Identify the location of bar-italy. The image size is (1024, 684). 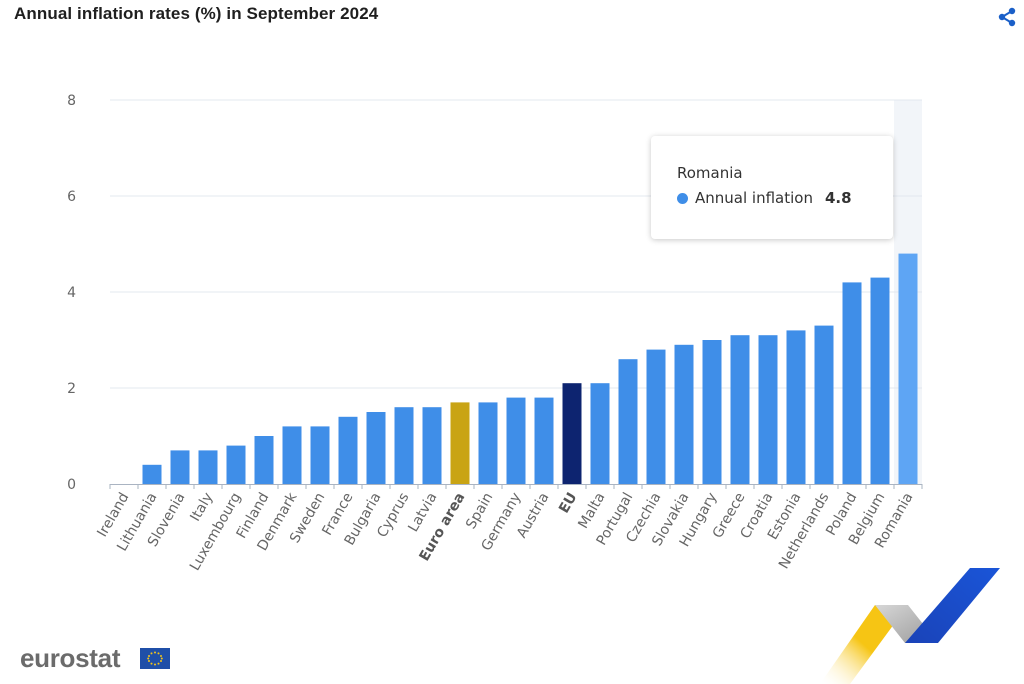
(208, 467).